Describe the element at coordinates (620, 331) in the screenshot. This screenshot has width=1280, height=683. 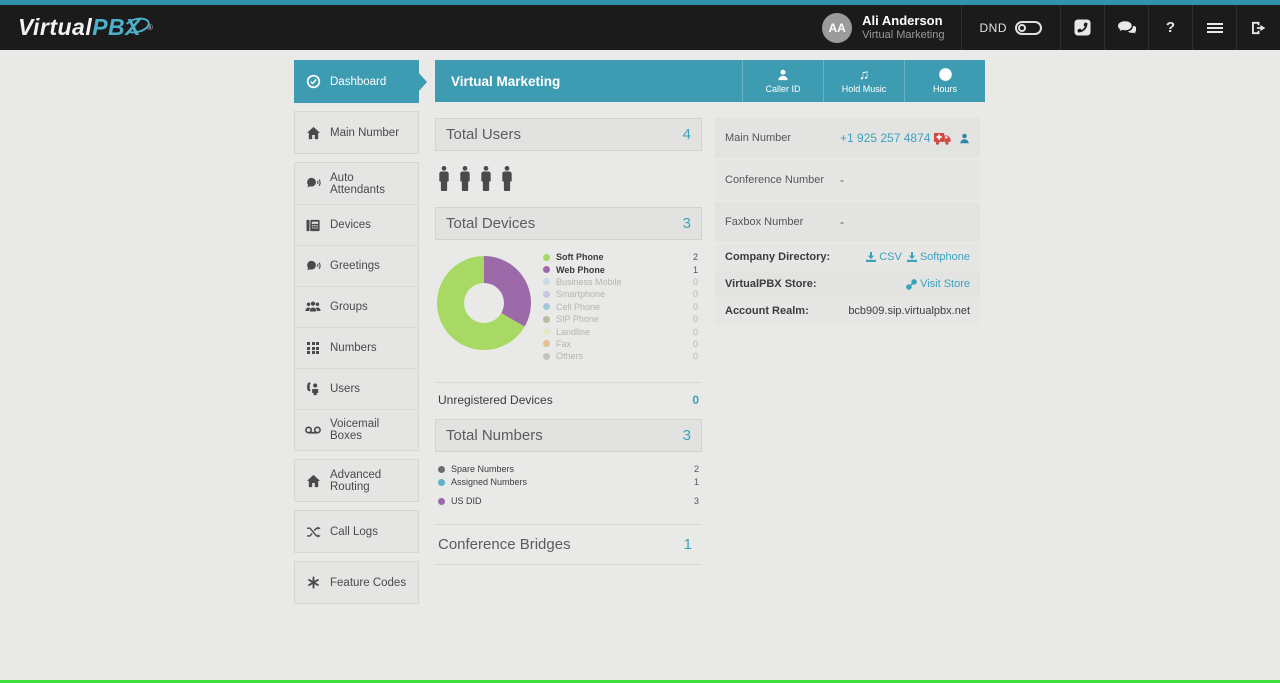
I see `legend-row: Landline 0` at that location.